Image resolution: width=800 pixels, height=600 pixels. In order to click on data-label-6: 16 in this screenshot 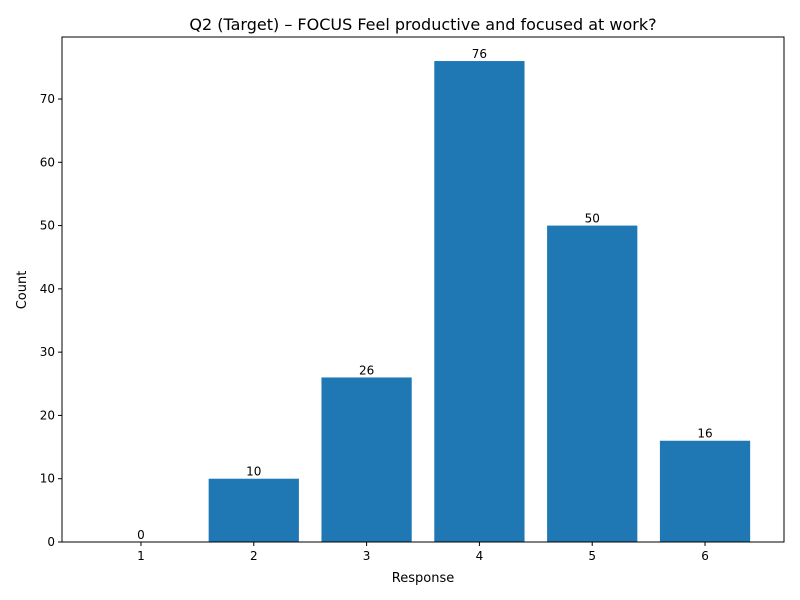, I will do `click(704, 434)`.